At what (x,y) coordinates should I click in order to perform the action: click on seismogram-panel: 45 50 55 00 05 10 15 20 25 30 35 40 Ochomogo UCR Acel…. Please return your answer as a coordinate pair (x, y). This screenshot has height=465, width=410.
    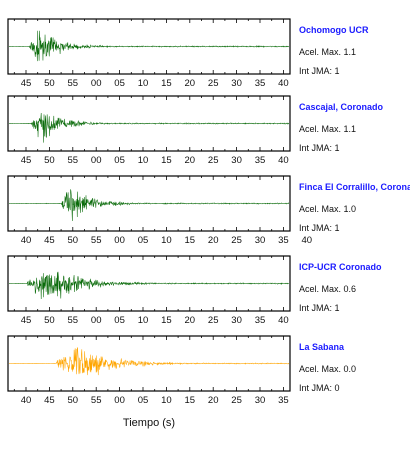
    Looking at the image, I should click on (188, 53).